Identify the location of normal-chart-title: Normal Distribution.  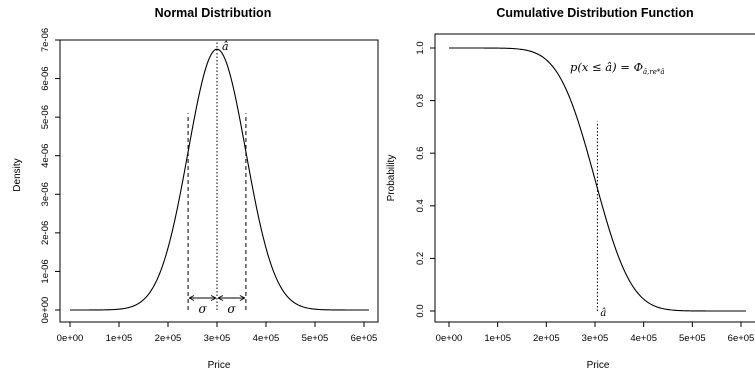
(213, 13).